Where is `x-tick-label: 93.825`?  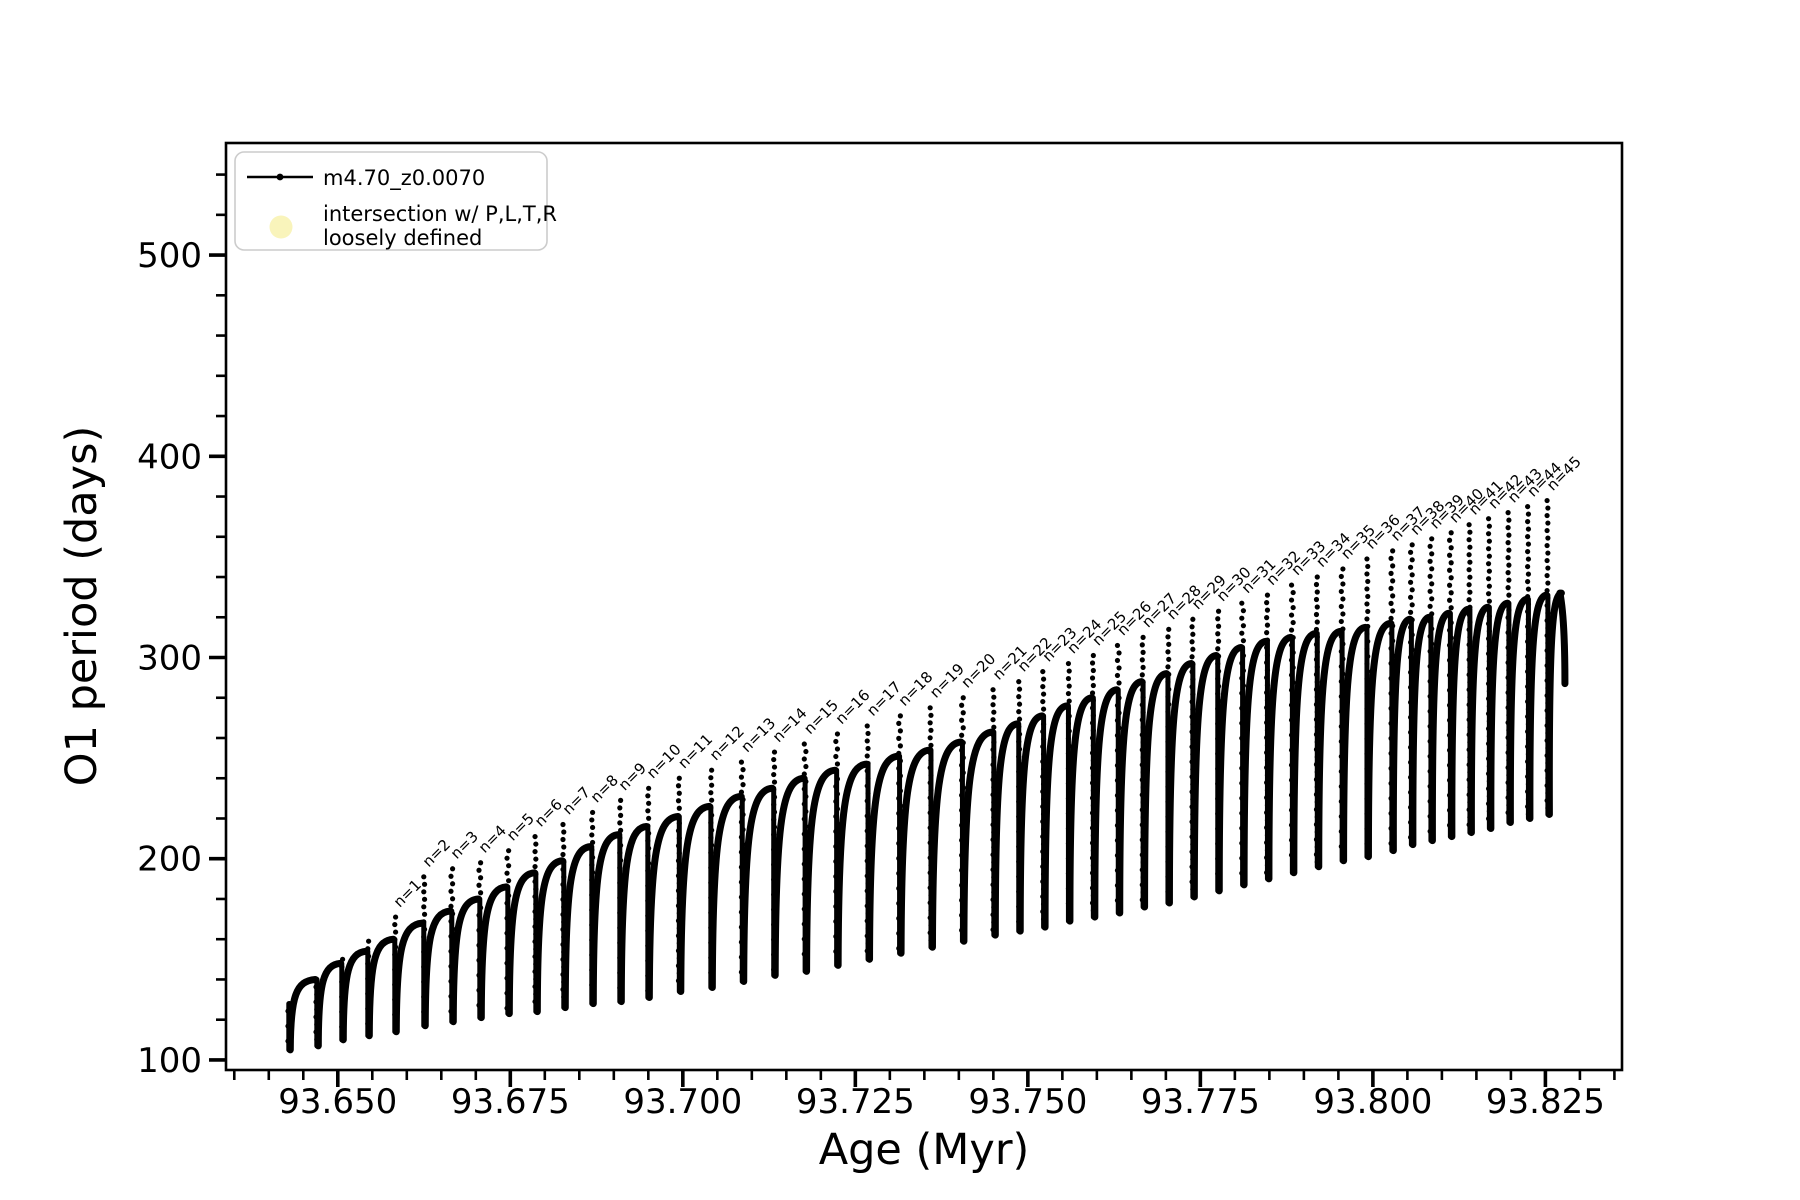
x-tick-label: 93.825 is located at coordinates (1545, 1102).